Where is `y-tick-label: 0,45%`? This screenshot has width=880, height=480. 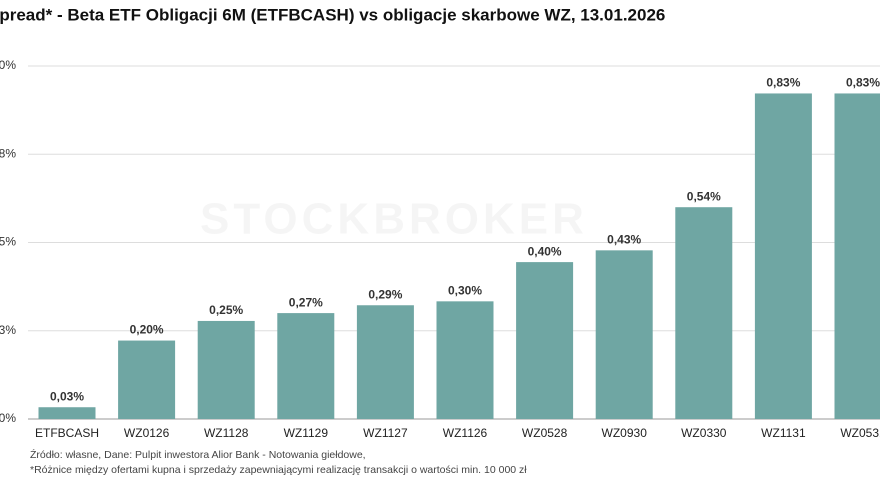 y-tick-label: 0,45% is located at coordinates (8, 242).